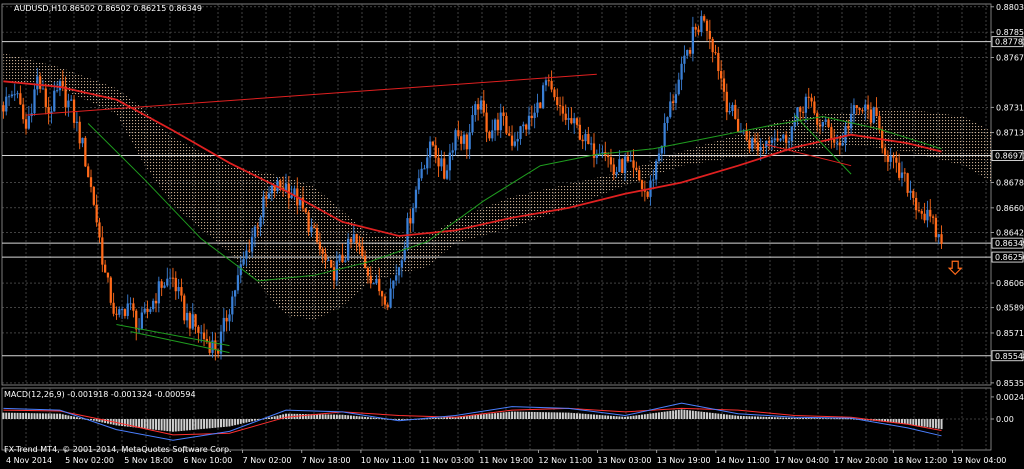  I want to click on price-tag-box, so click(1007, 243).